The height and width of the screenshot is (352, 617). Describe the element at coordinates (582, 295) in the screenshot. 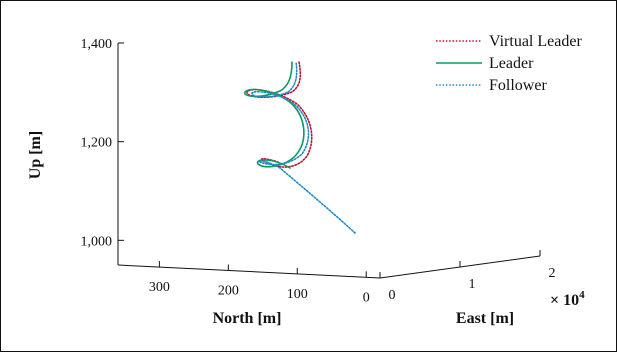

I see `east-multiplier-exponent: 4` at that location.